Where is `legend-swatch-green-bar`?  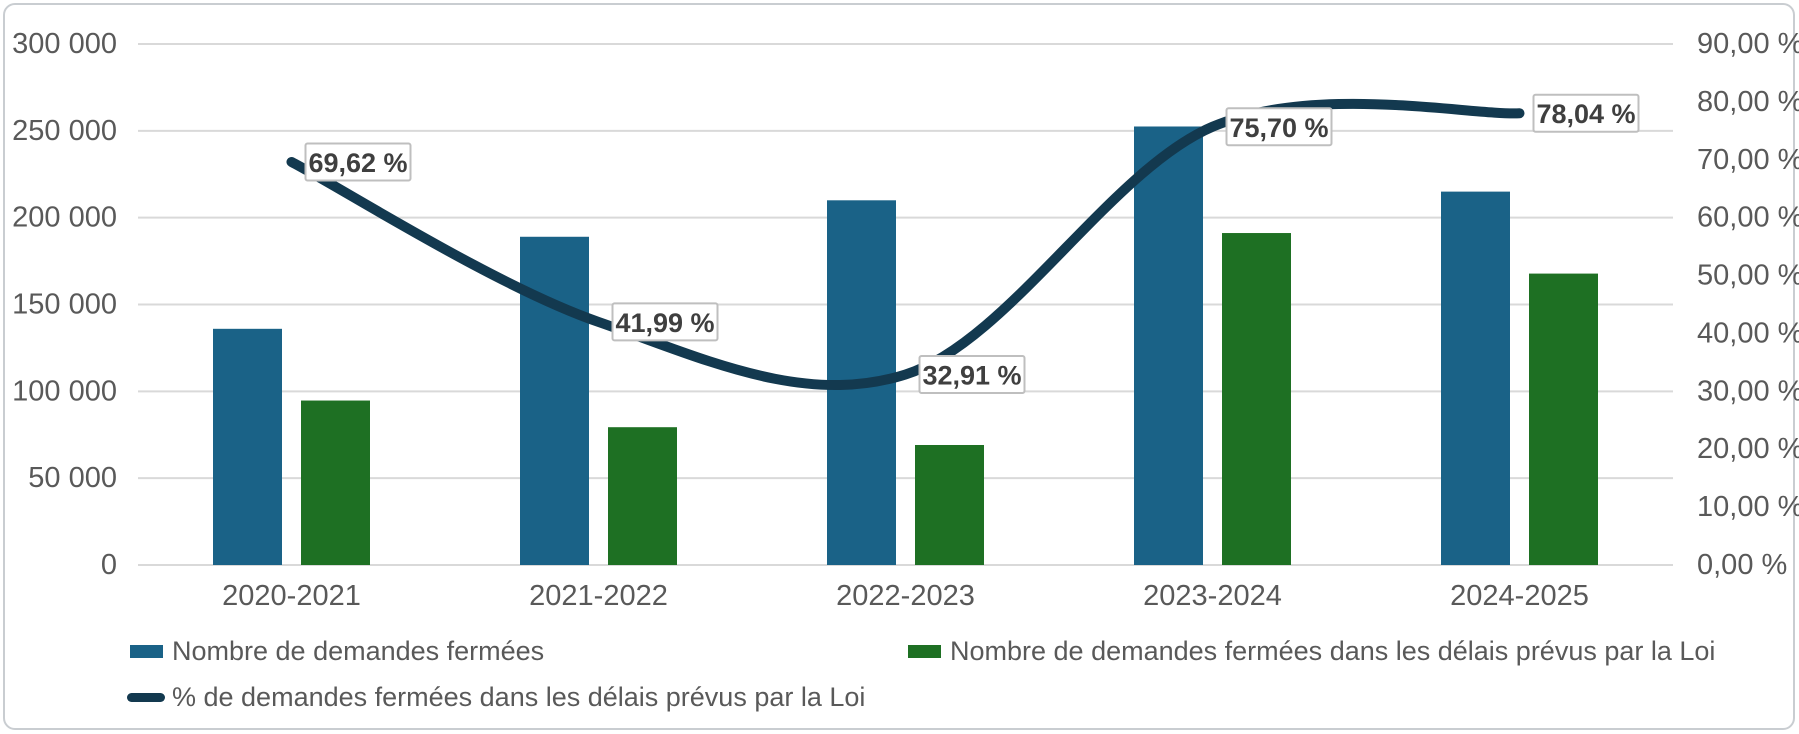
legend-swatch-green-bar is located at coordinates (924, 651).